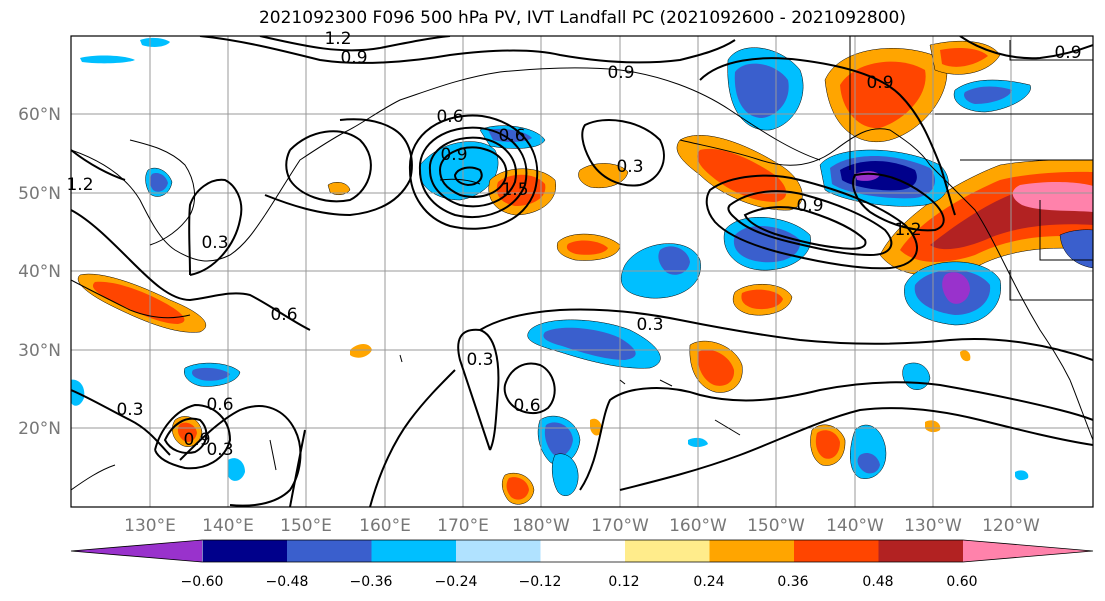  I want to click on lat-tick-label: 50°N, so click(39, 194).